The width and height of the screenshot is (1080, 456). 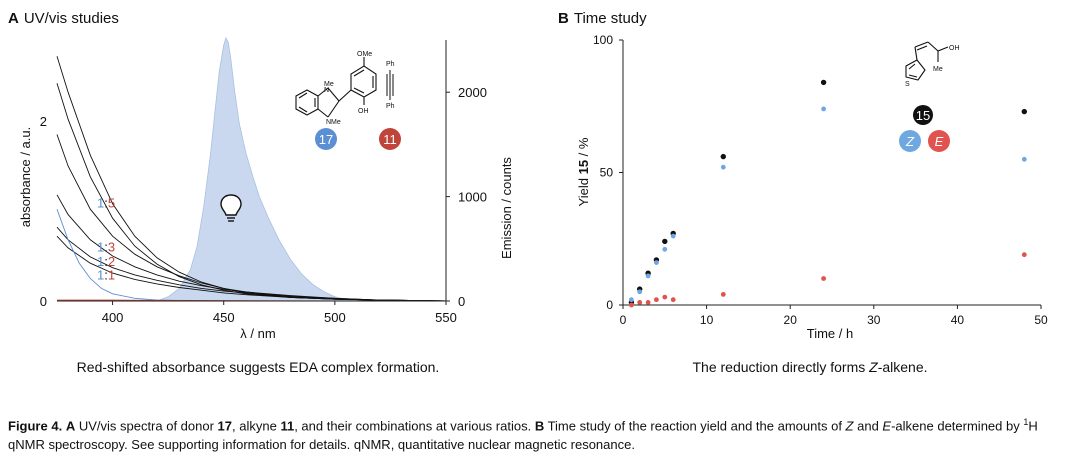 What do you see at coordinates (111, 274) in the screenshot?
I see `ratio-alkyne-part: 1` at bounding box center [111, 274].